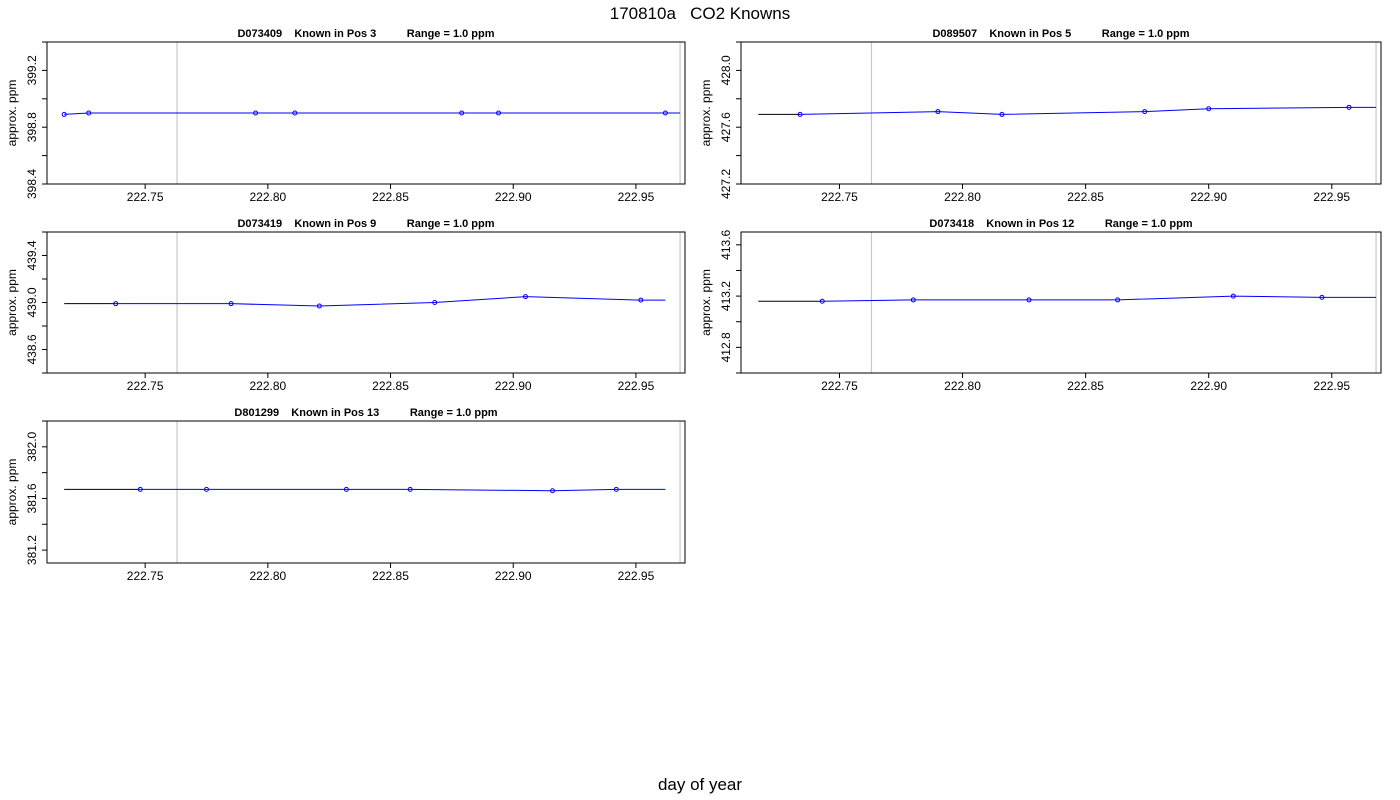 The image size is (1400, 800). Describe the element at coordinates (365, 413) in the screenshot. I see `panel-title: D801299 Known in Pos 13 Range = 1.0 ppm` at that location.